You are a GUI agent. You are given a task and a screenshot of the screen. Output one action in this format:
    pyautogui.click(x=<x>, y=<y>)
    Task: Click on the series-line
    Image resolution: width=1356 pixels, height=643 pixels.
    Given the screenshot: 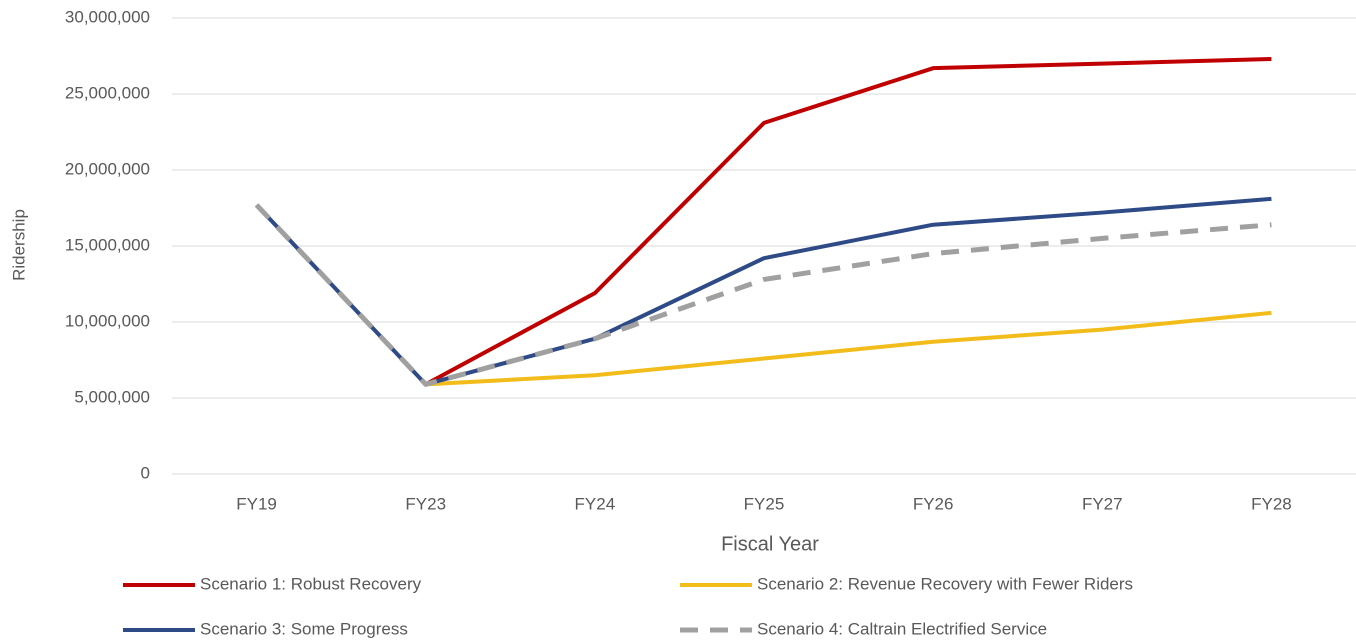 What is the action you would take?
    pyautogui.click(x=848, y=348)
    